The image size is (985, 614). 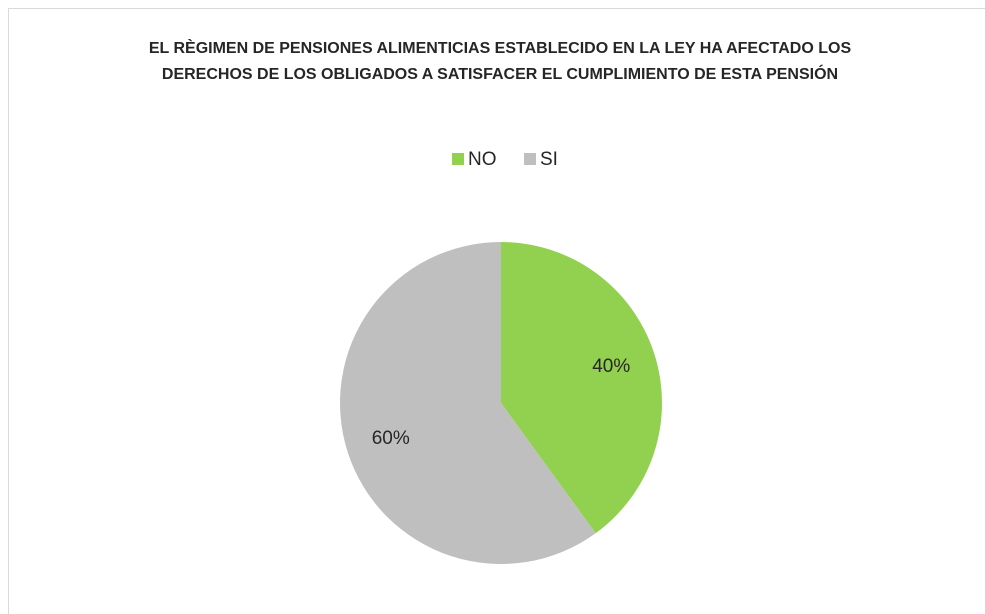 What do you see at coordinates (482, 159) in the screenshot?
I see `legend-label: NO` at bounding box center [482, 159].